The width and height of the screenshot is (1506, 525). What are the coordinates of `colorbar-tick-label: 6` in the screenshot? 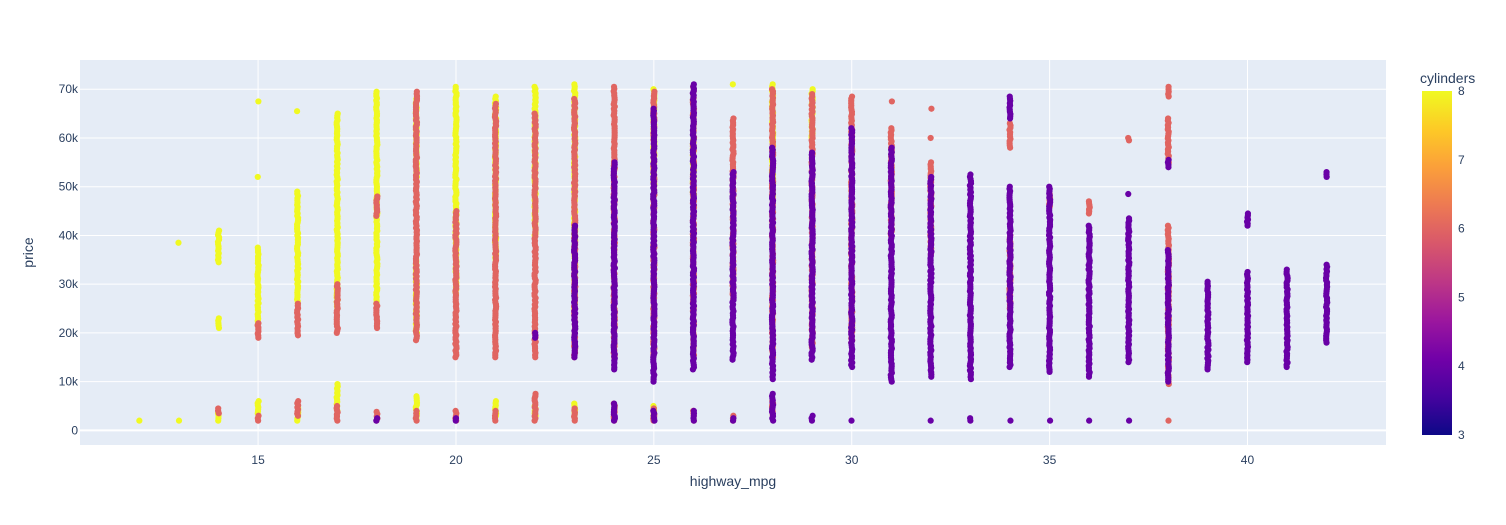 It's located at (1461, 229).